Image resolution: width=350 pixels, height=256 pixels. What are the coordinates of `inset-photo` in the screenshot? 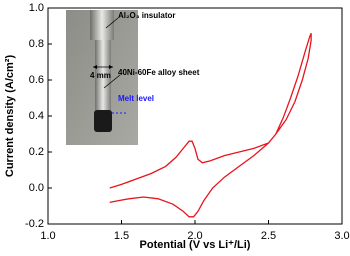 It's located at (102, 77).